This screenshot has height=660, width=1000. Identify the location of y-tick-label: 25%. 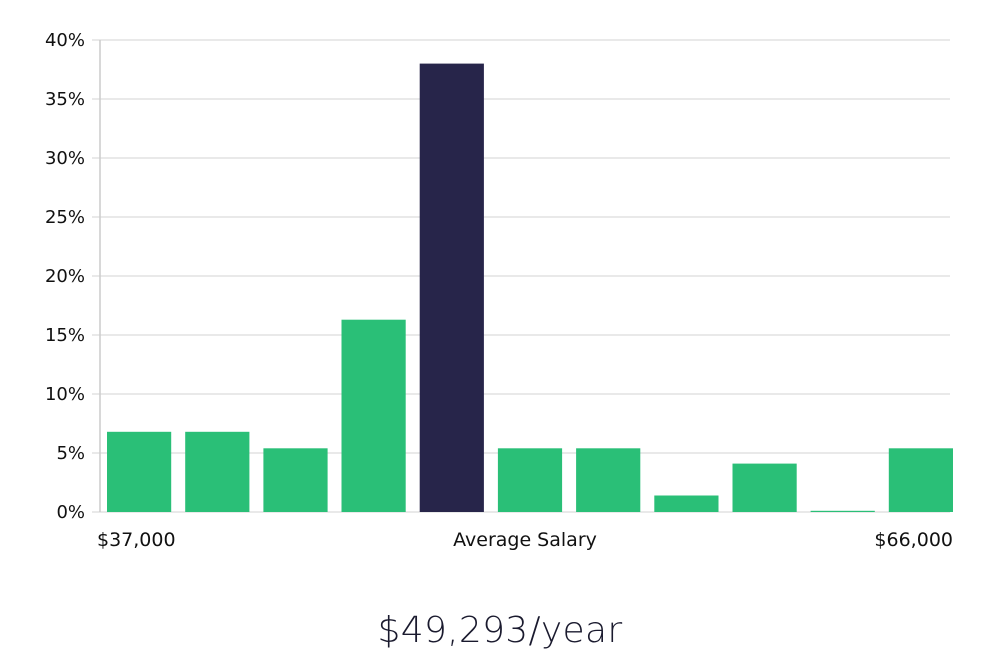
(65, 217).